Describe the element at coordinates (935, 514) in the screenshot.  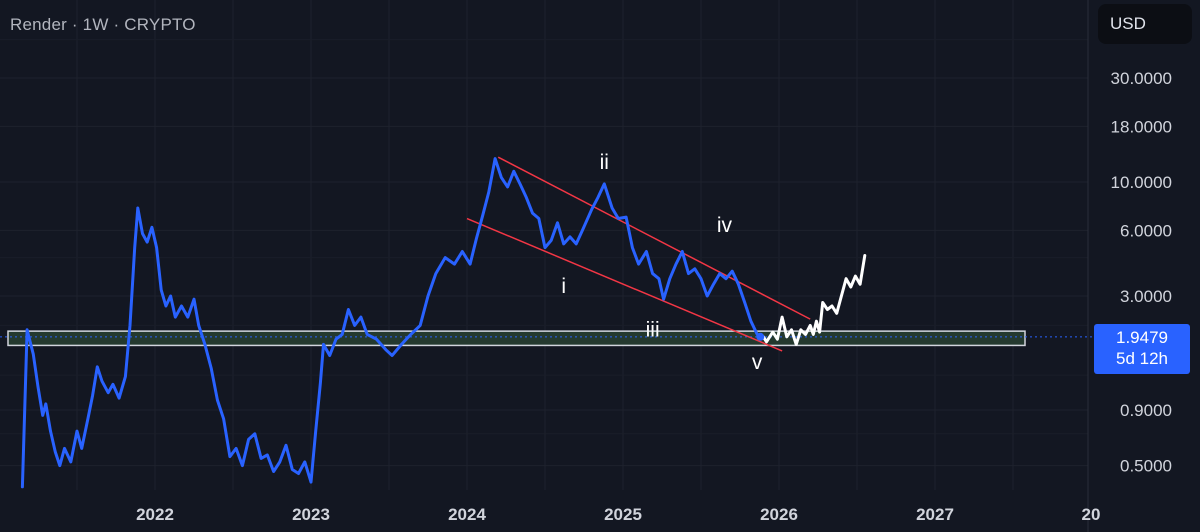
I see `x-tick-label: 2027` at that location.